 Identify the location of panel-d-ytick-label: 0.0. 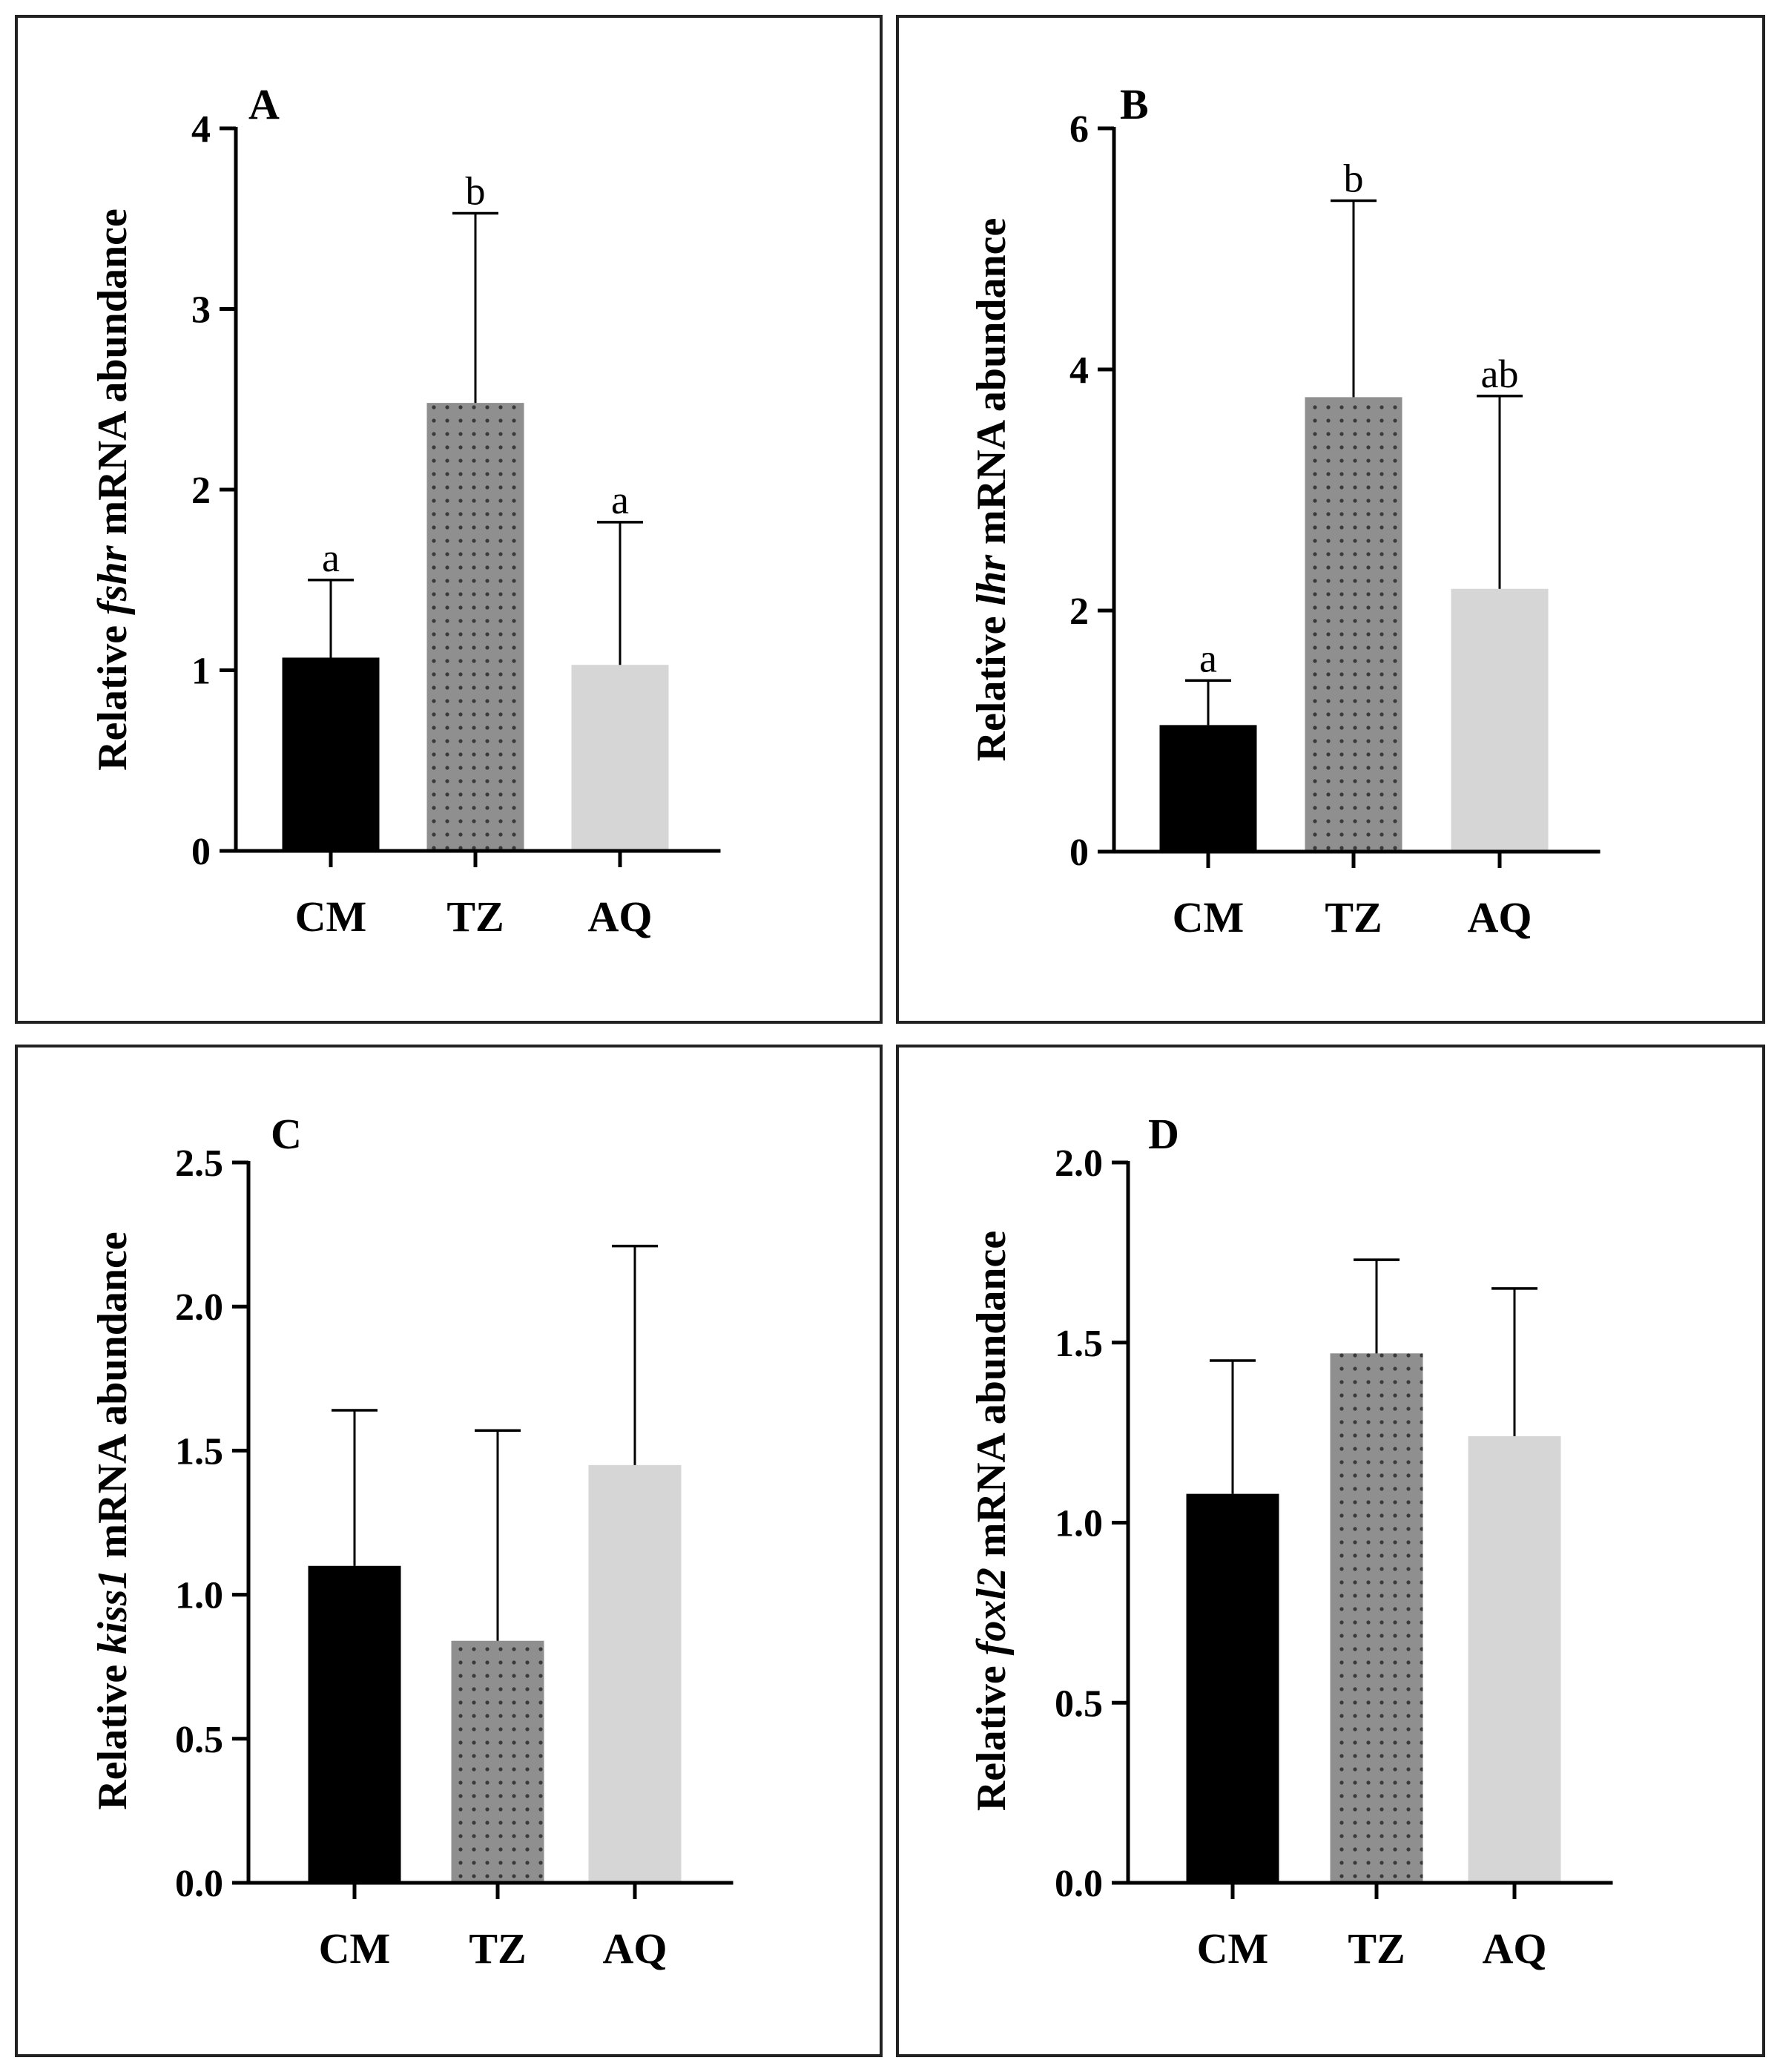
(1079, 1884).